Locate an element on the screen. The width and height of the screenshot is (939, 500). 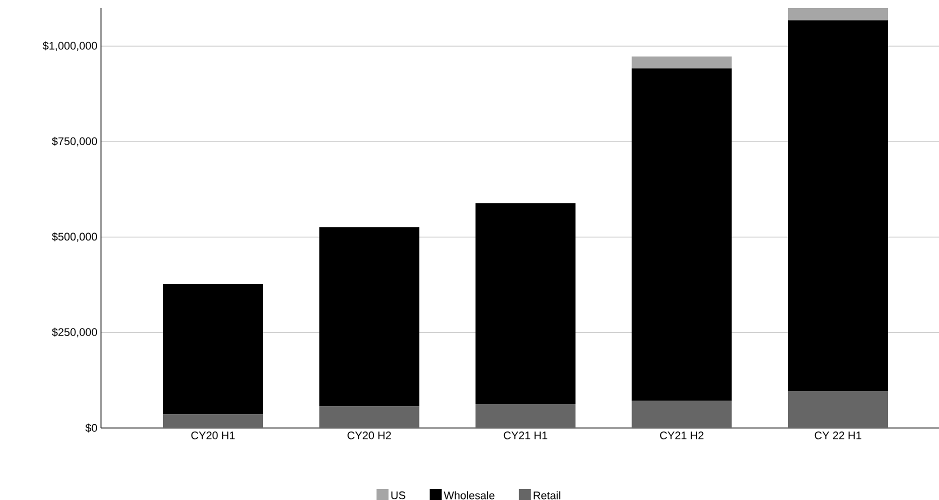
x-tick-label: CY21 H1 is located at coordinates (526, 436).